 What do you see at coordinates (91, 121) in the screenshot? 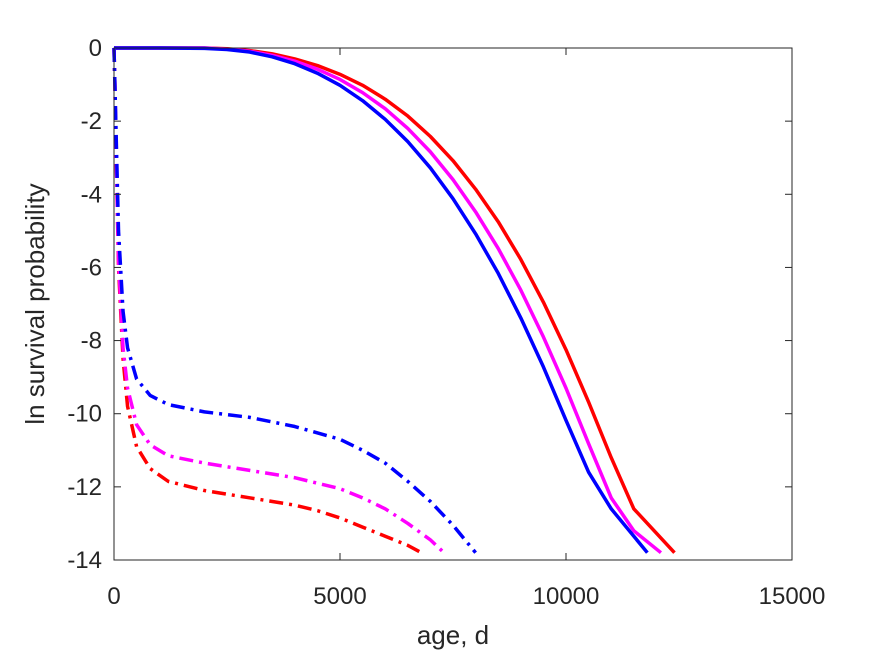
I see `y-tick-label: -2` at bounding box center [91, 121].